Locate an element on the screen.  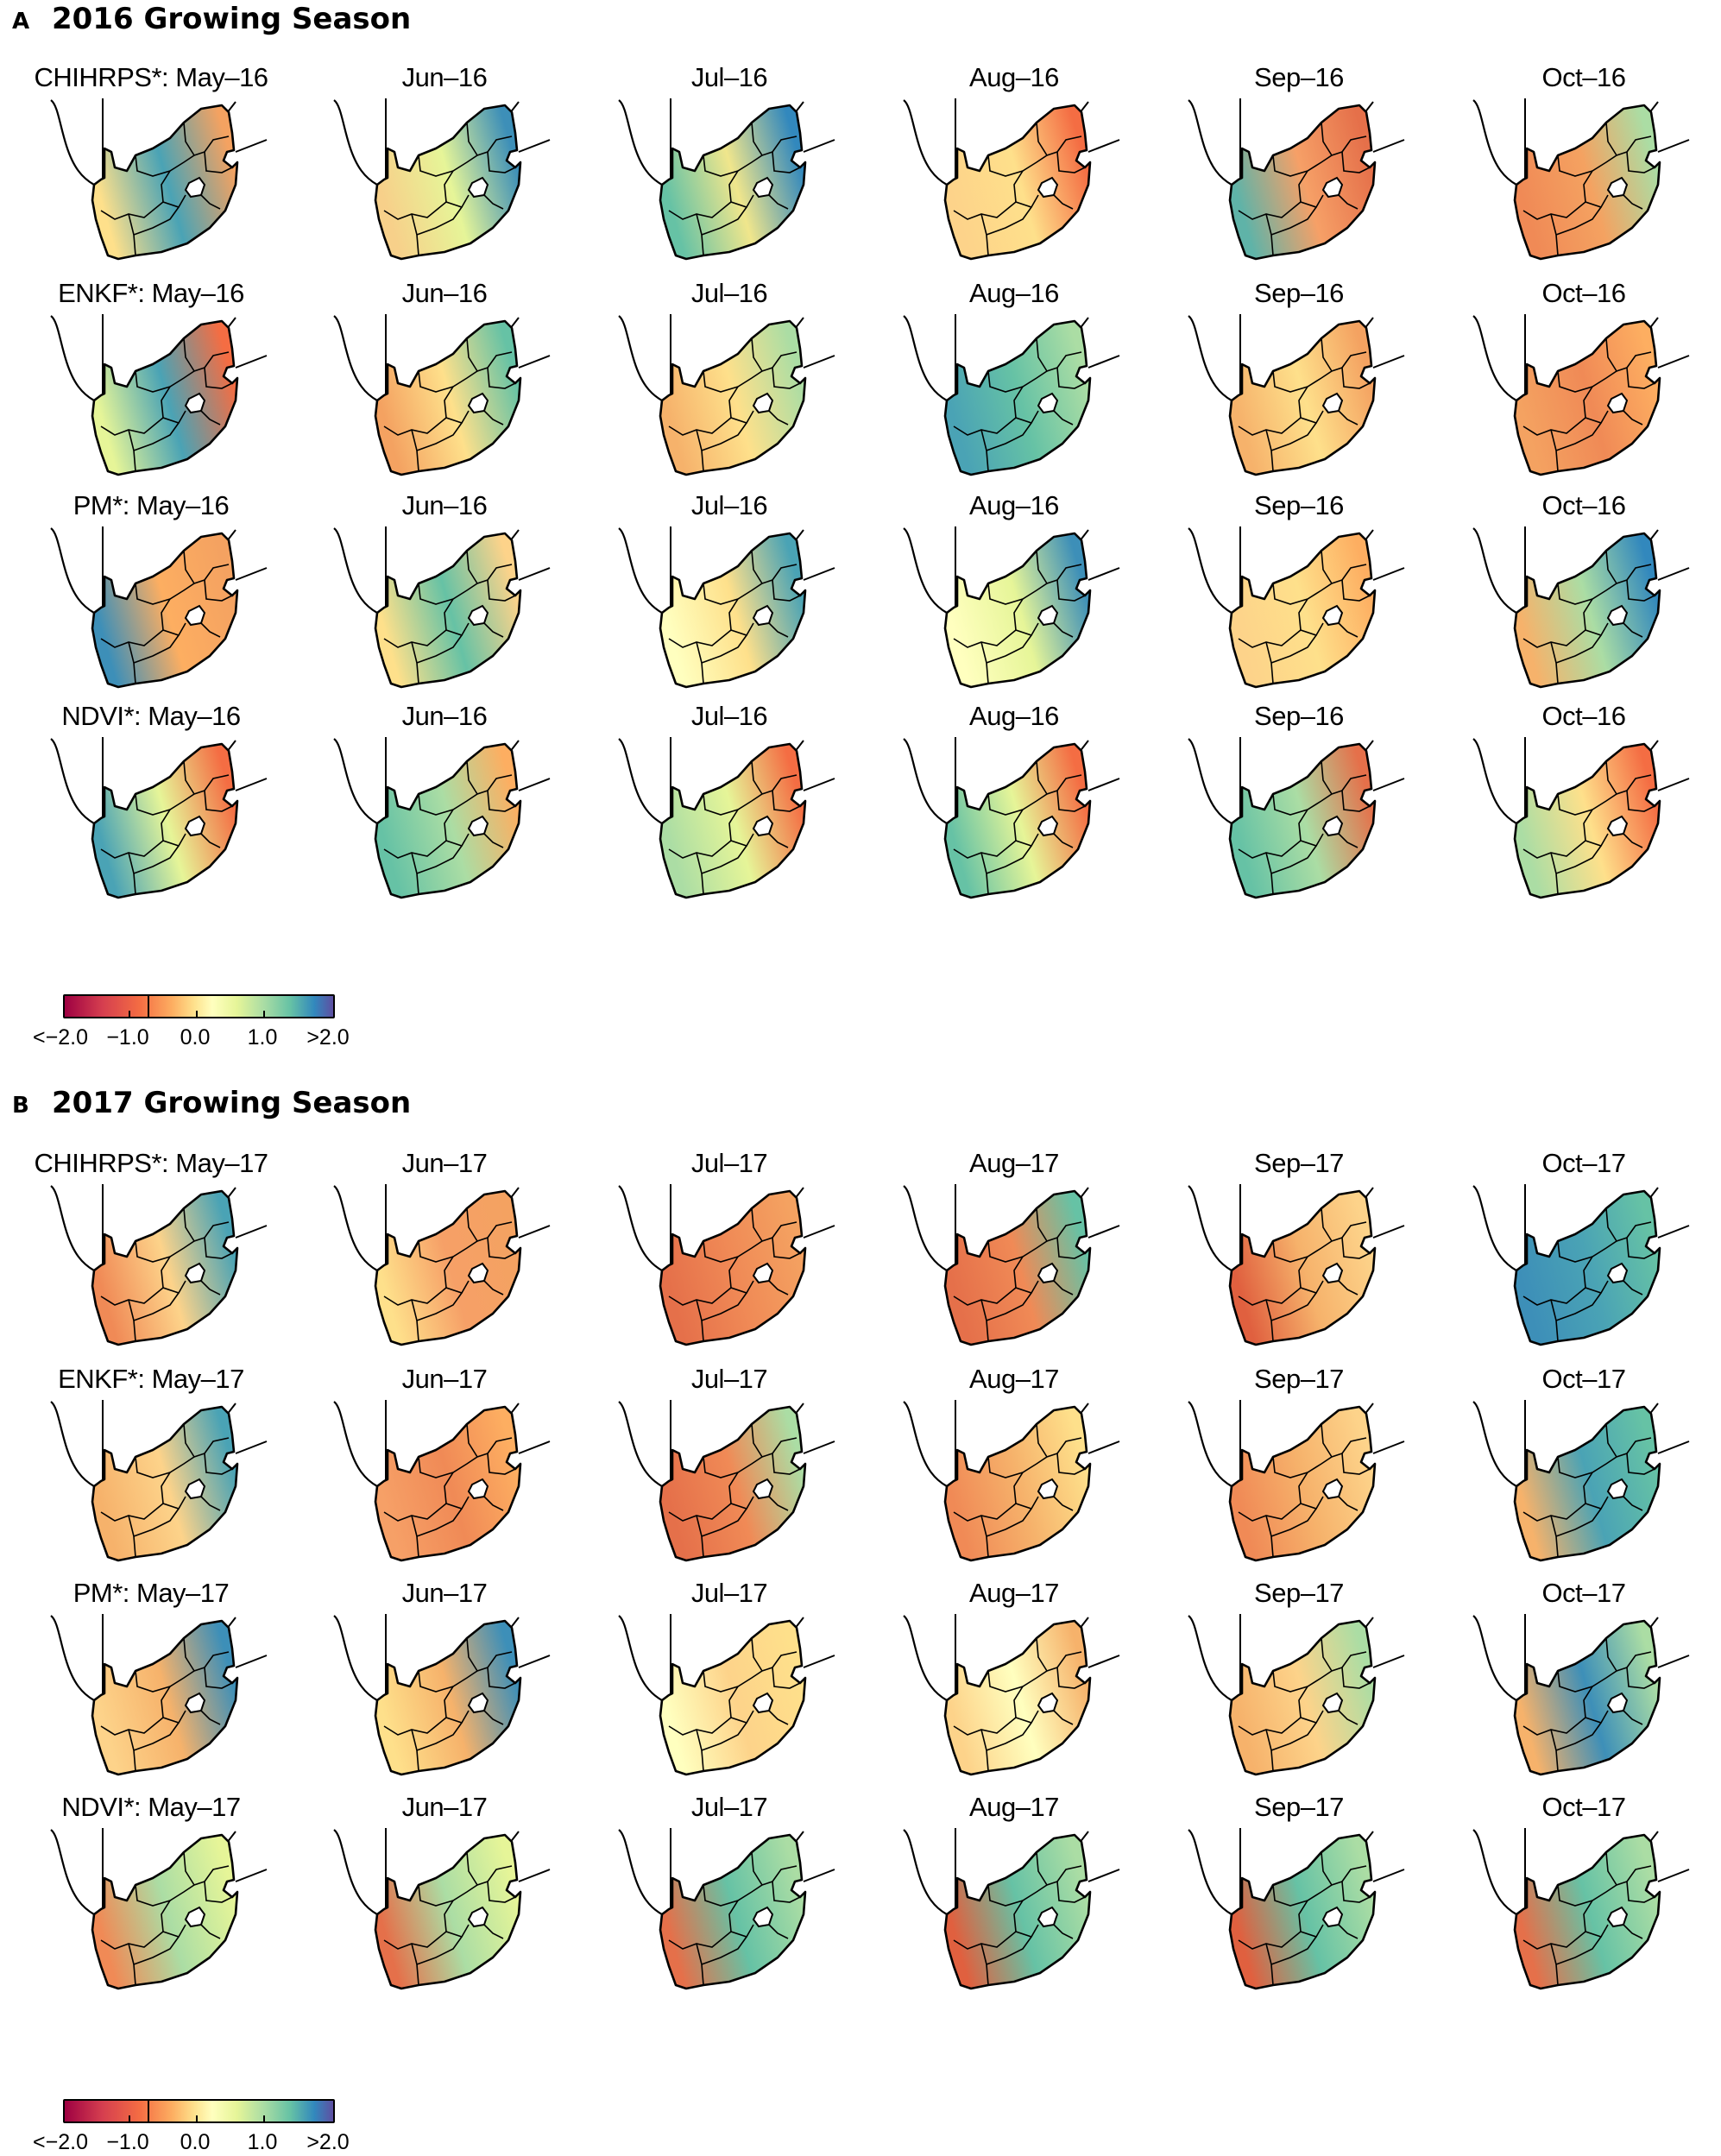
map-panel: Jun–17 is located at coordinates (444, 1468).